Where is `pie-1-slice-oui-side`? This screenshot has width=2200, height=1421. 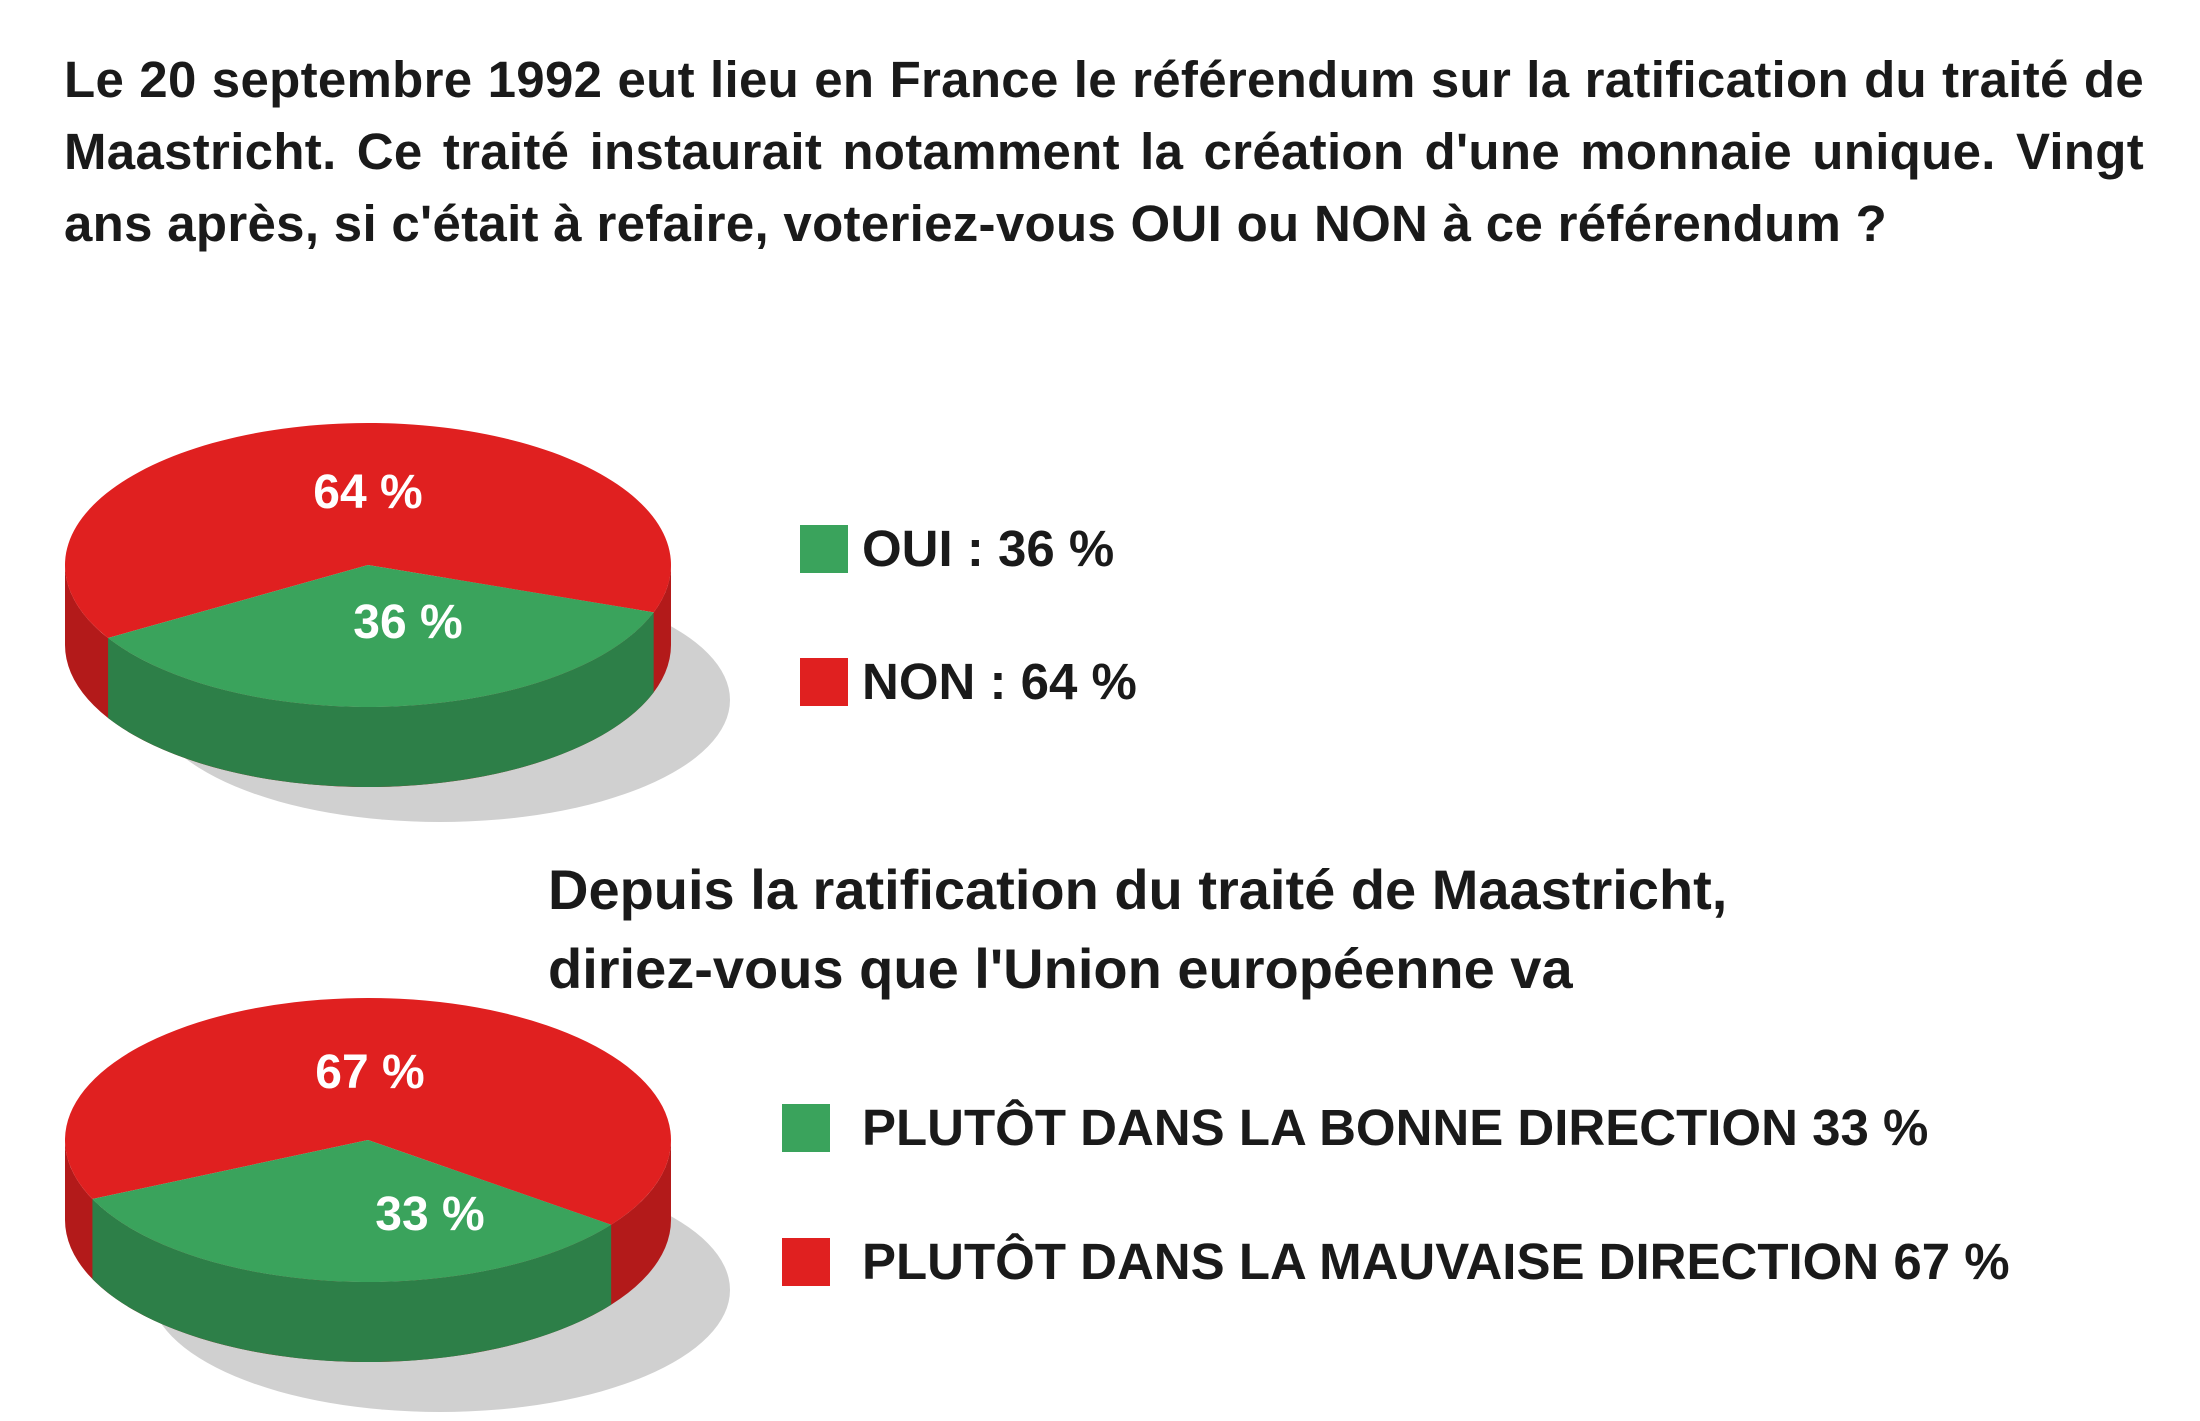
pie-1-slice-oui-side is located at coordinates (381, 699).